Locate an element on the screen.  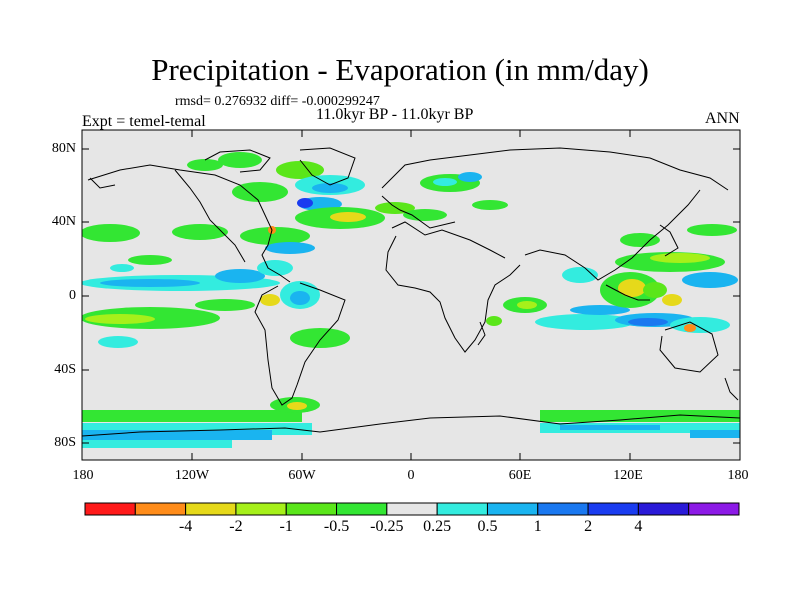
colorbar-label: 0.5 is located at coordinates (487, 526).